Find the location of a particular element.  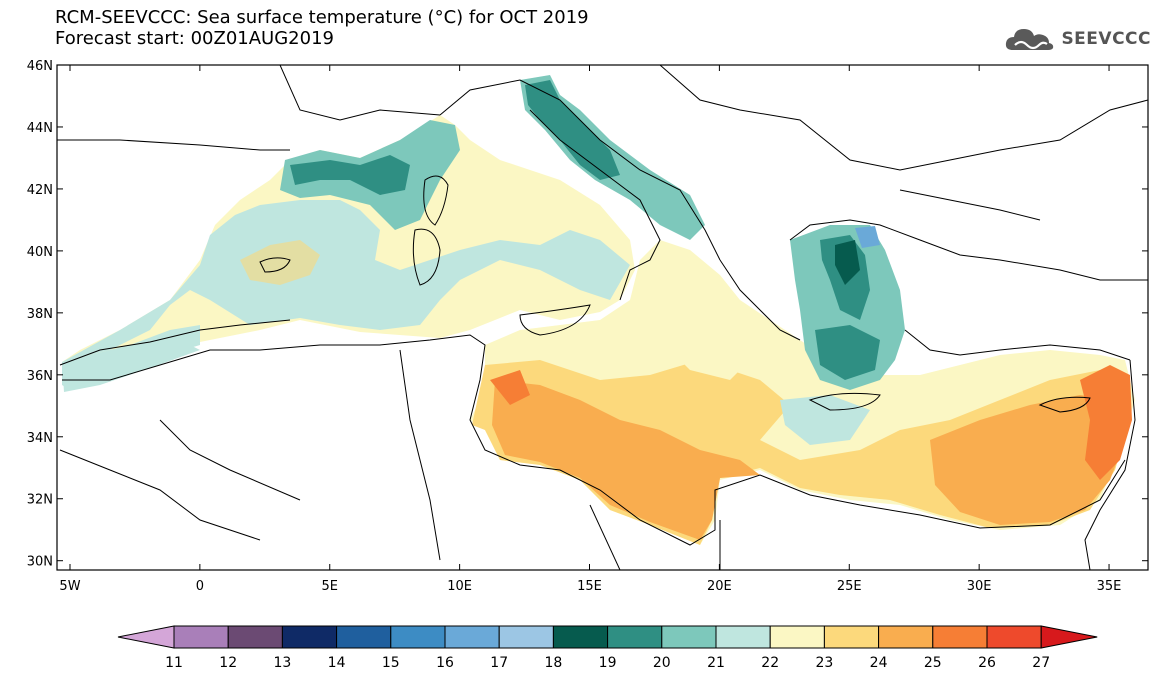

lat-tick-label: 38N is located at coordinates (40, 314).